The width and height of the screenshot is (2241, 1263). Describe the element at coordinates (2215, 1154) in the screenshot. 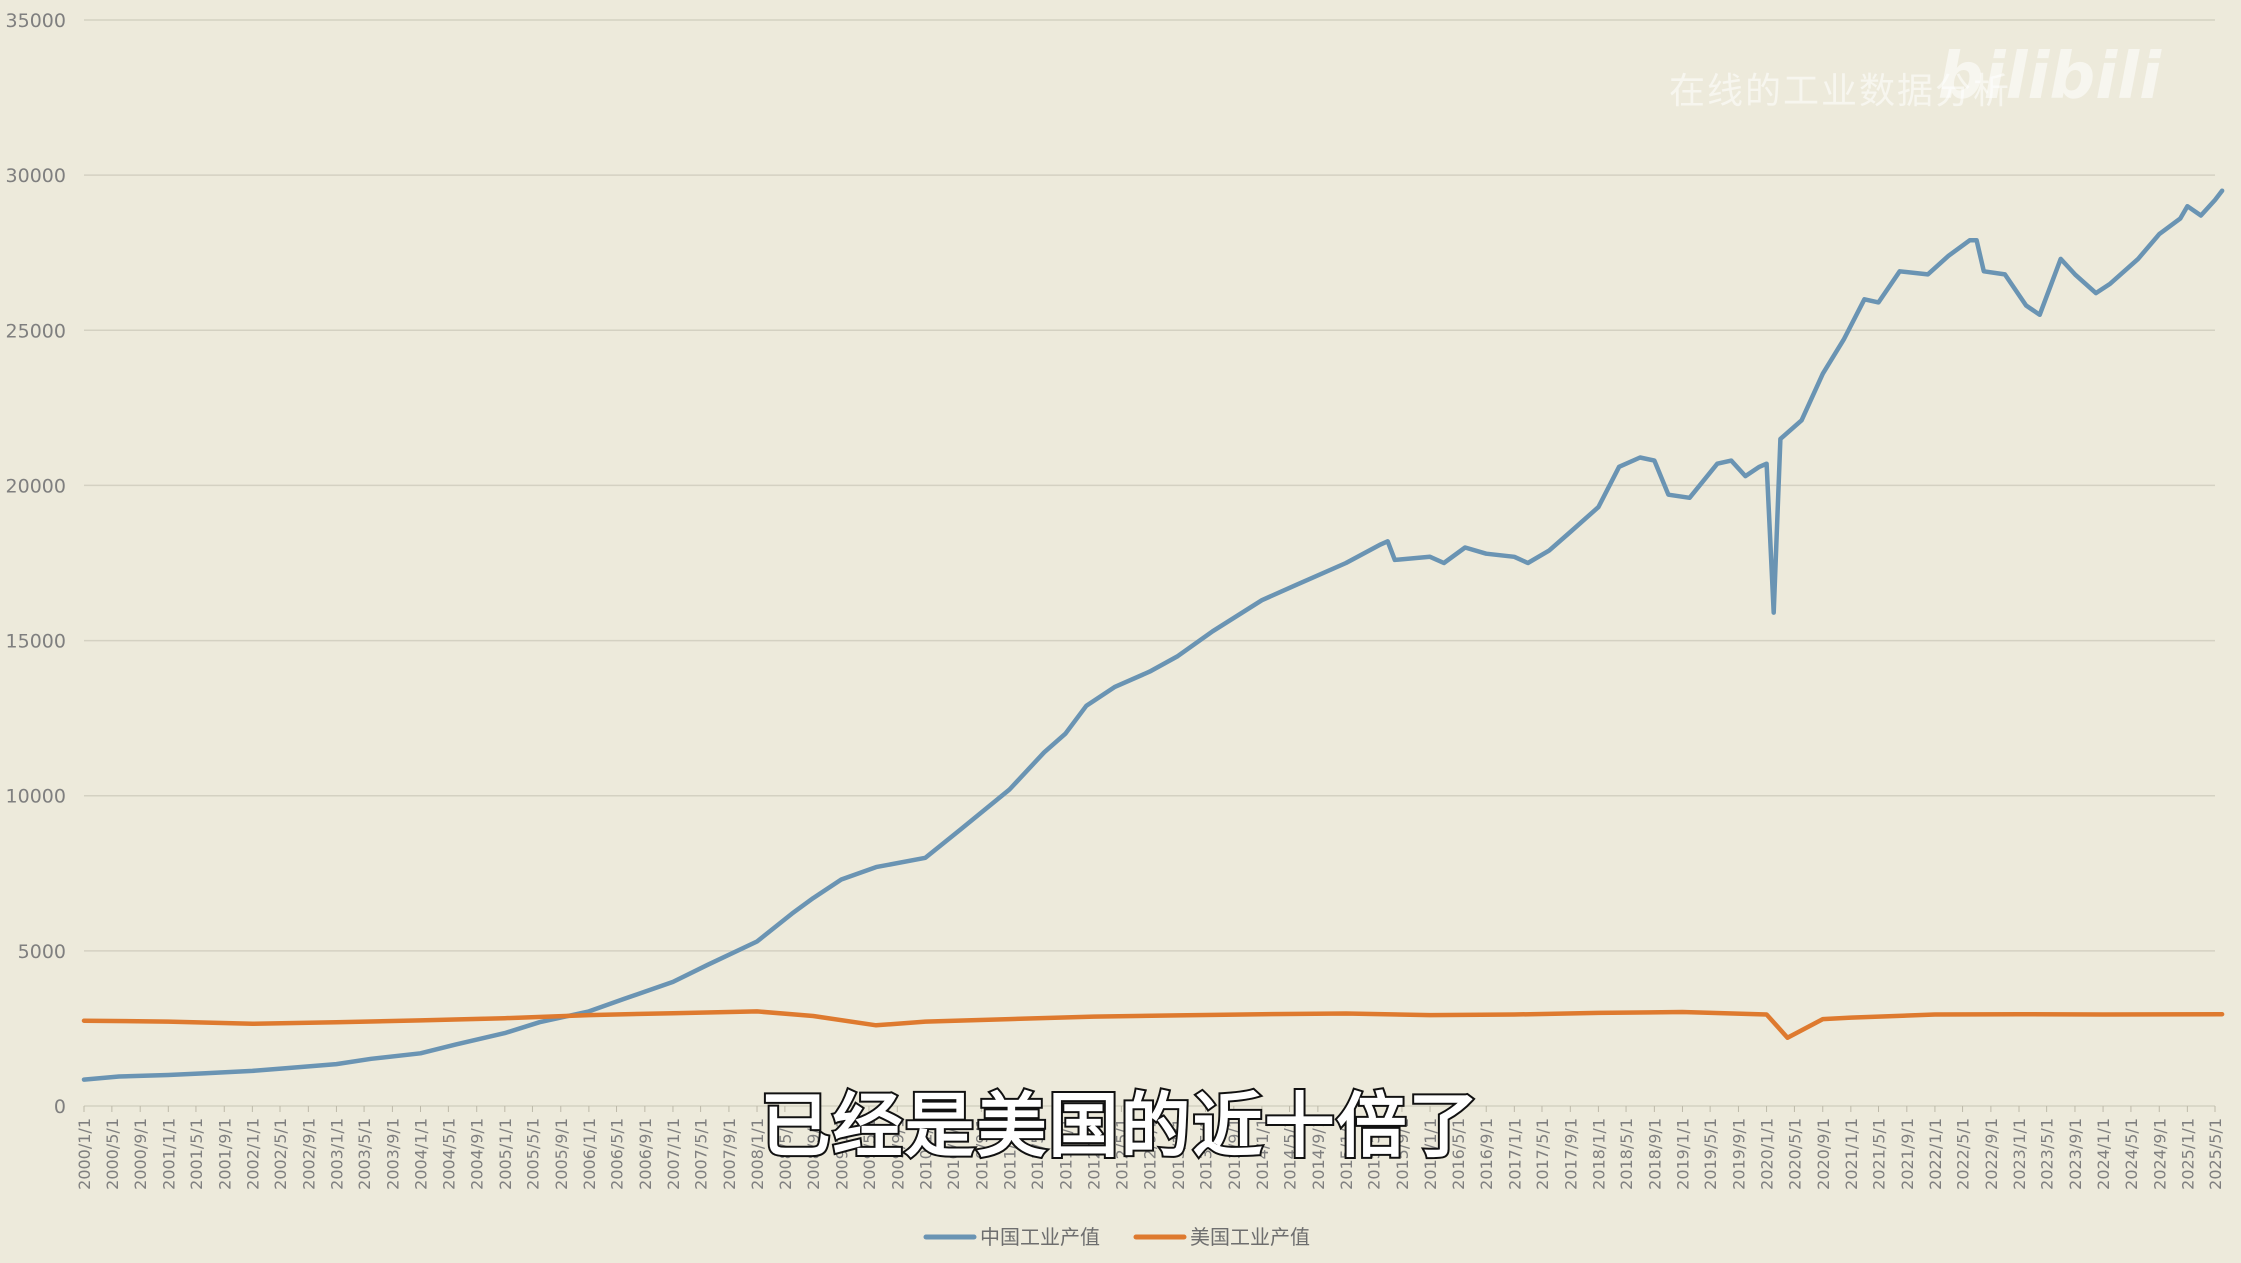

I see `x-tick-label: 2025/5/1` at that location.